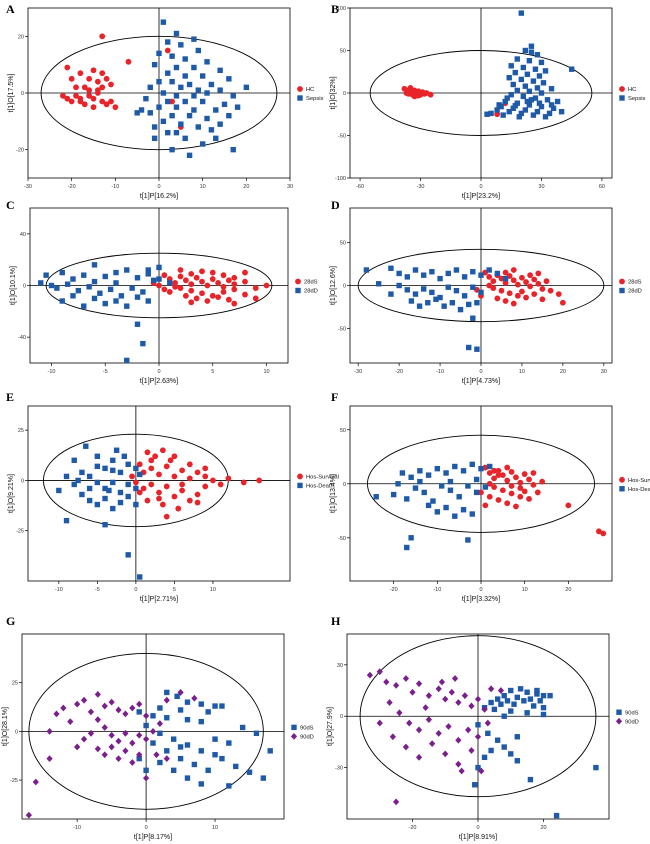 The width and height of the screenshot is (650, 844). I want to click on y-tick-label: 0, so click(16, 732).